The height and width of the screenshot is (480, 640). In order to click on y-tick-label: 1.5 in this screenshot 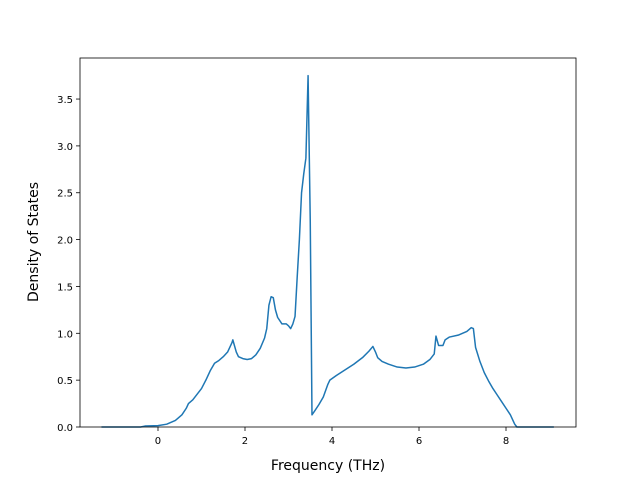, I will do `click(65, 287)`.